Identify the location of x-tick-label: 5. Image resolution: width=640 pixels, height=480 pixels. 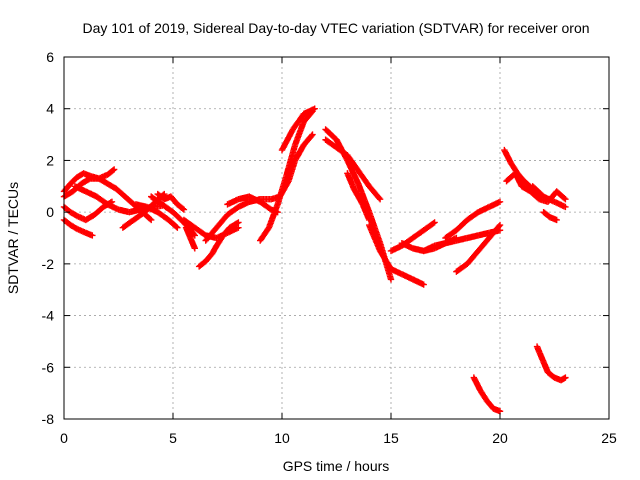
(173, 438).